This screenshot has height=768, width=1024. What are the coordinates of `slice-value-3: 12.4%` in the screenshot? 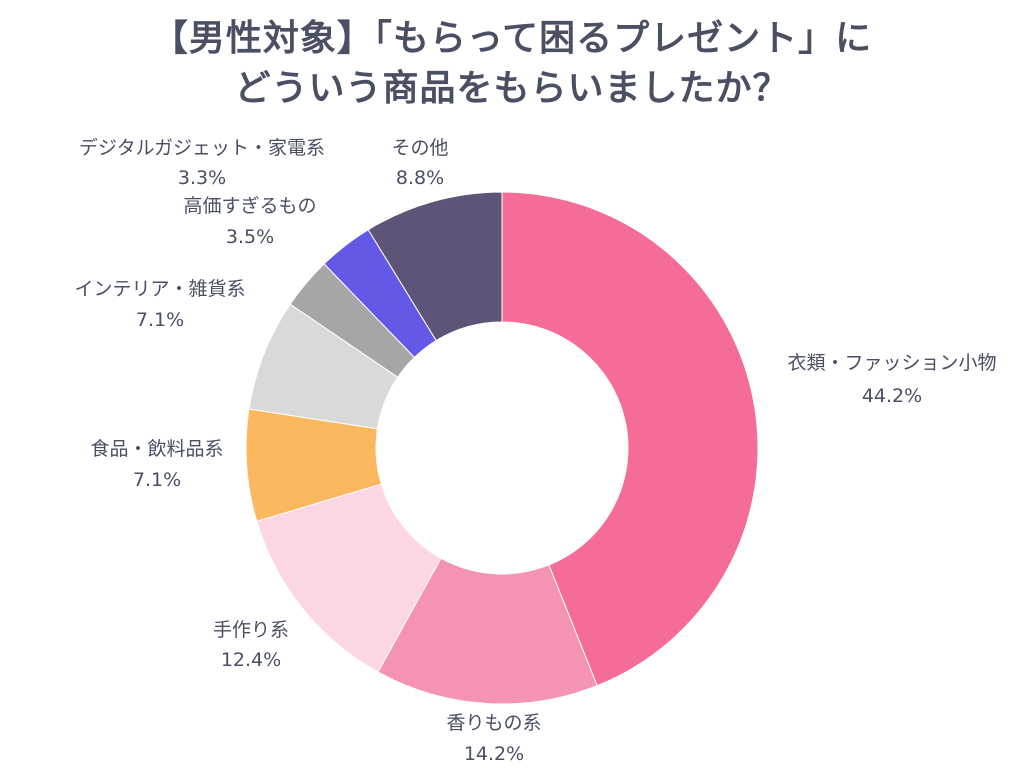 It's located at (251, 660).